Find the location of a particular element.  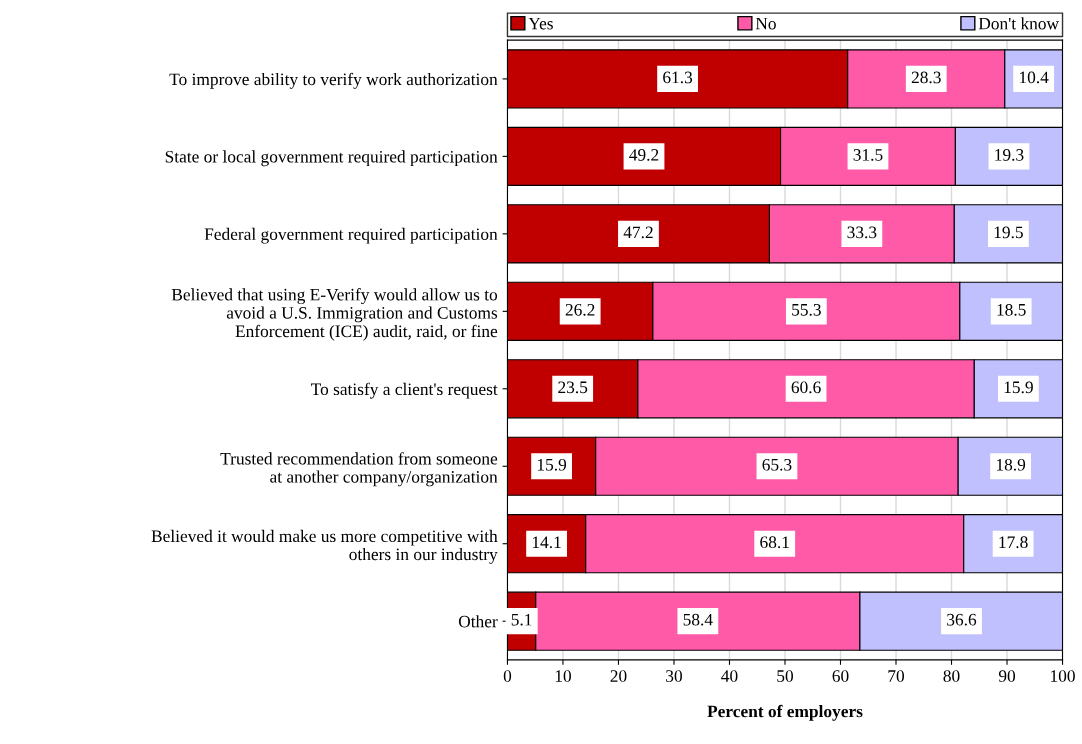

x-axis-title: Percent of employers is located at coordinates (785, 712).